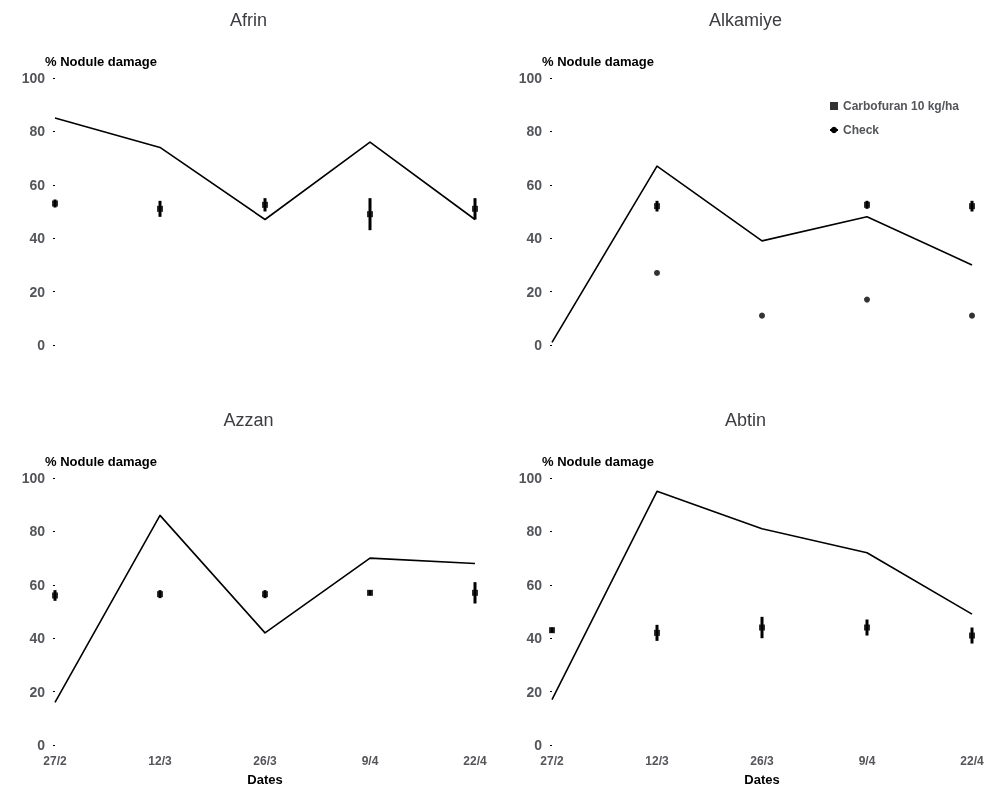  Describe the element at coordinates (901, 106) in the screenshot. I see `legend-label: Carbofuran 10 kg/ha` at that location.